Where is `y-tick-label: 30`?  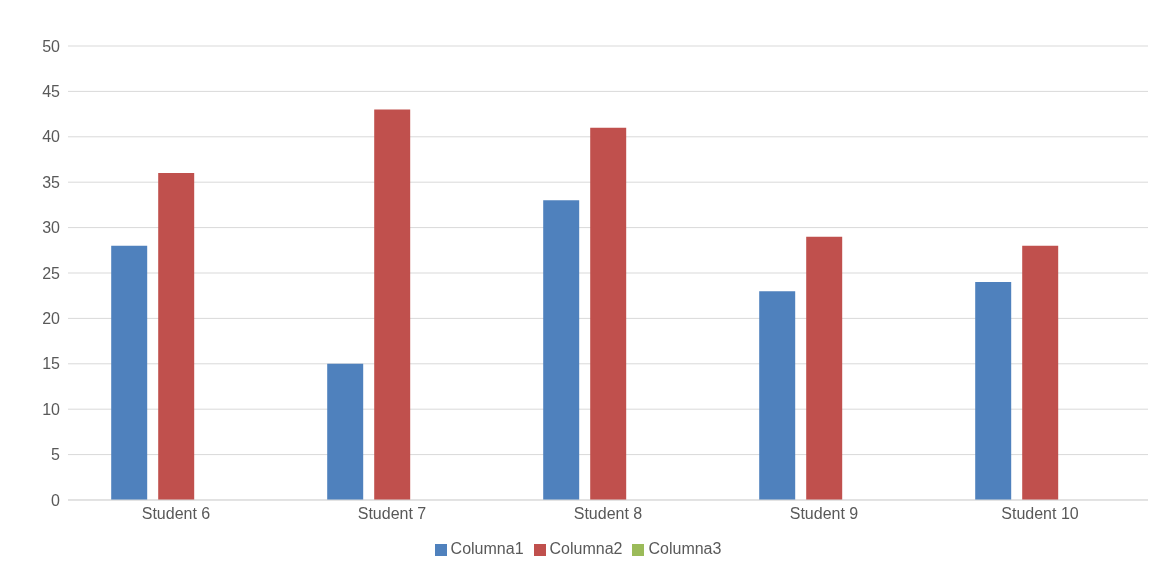
y-tick-label: 30 is located at coordinates (51, 228).